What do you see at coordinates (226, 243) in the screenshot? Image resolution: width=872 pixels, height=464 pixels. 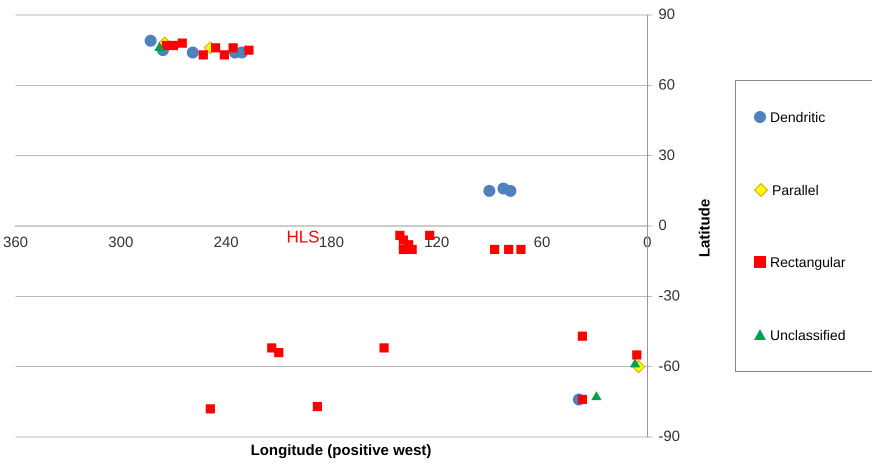 I see `x-tick-label: 240` at bounding box center [226, 243].